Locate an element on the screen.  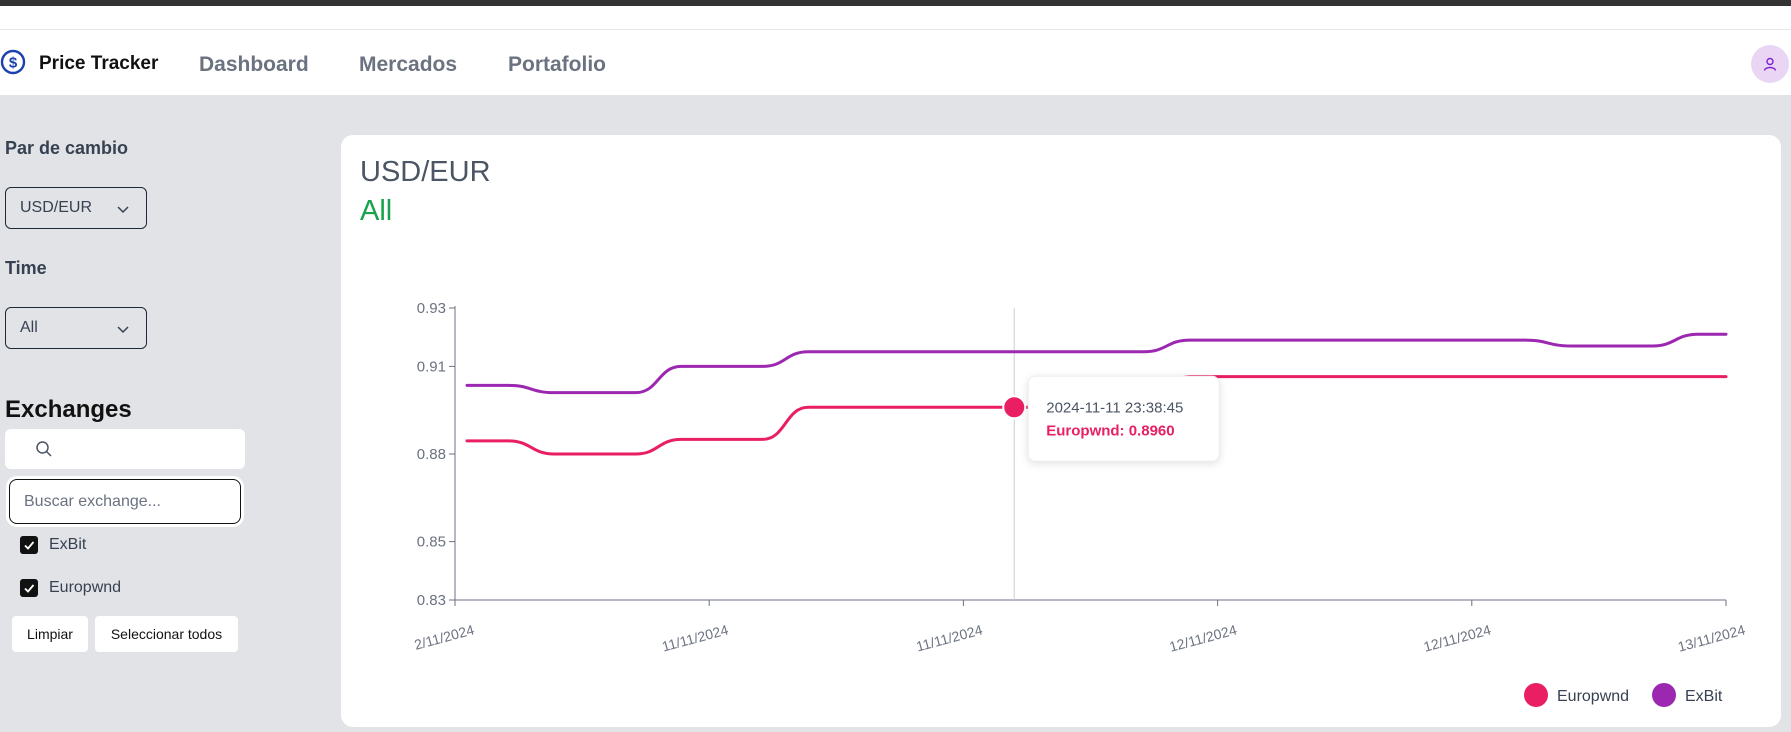
y-tick-label: 0.93 is located at coordinates (431, 308).